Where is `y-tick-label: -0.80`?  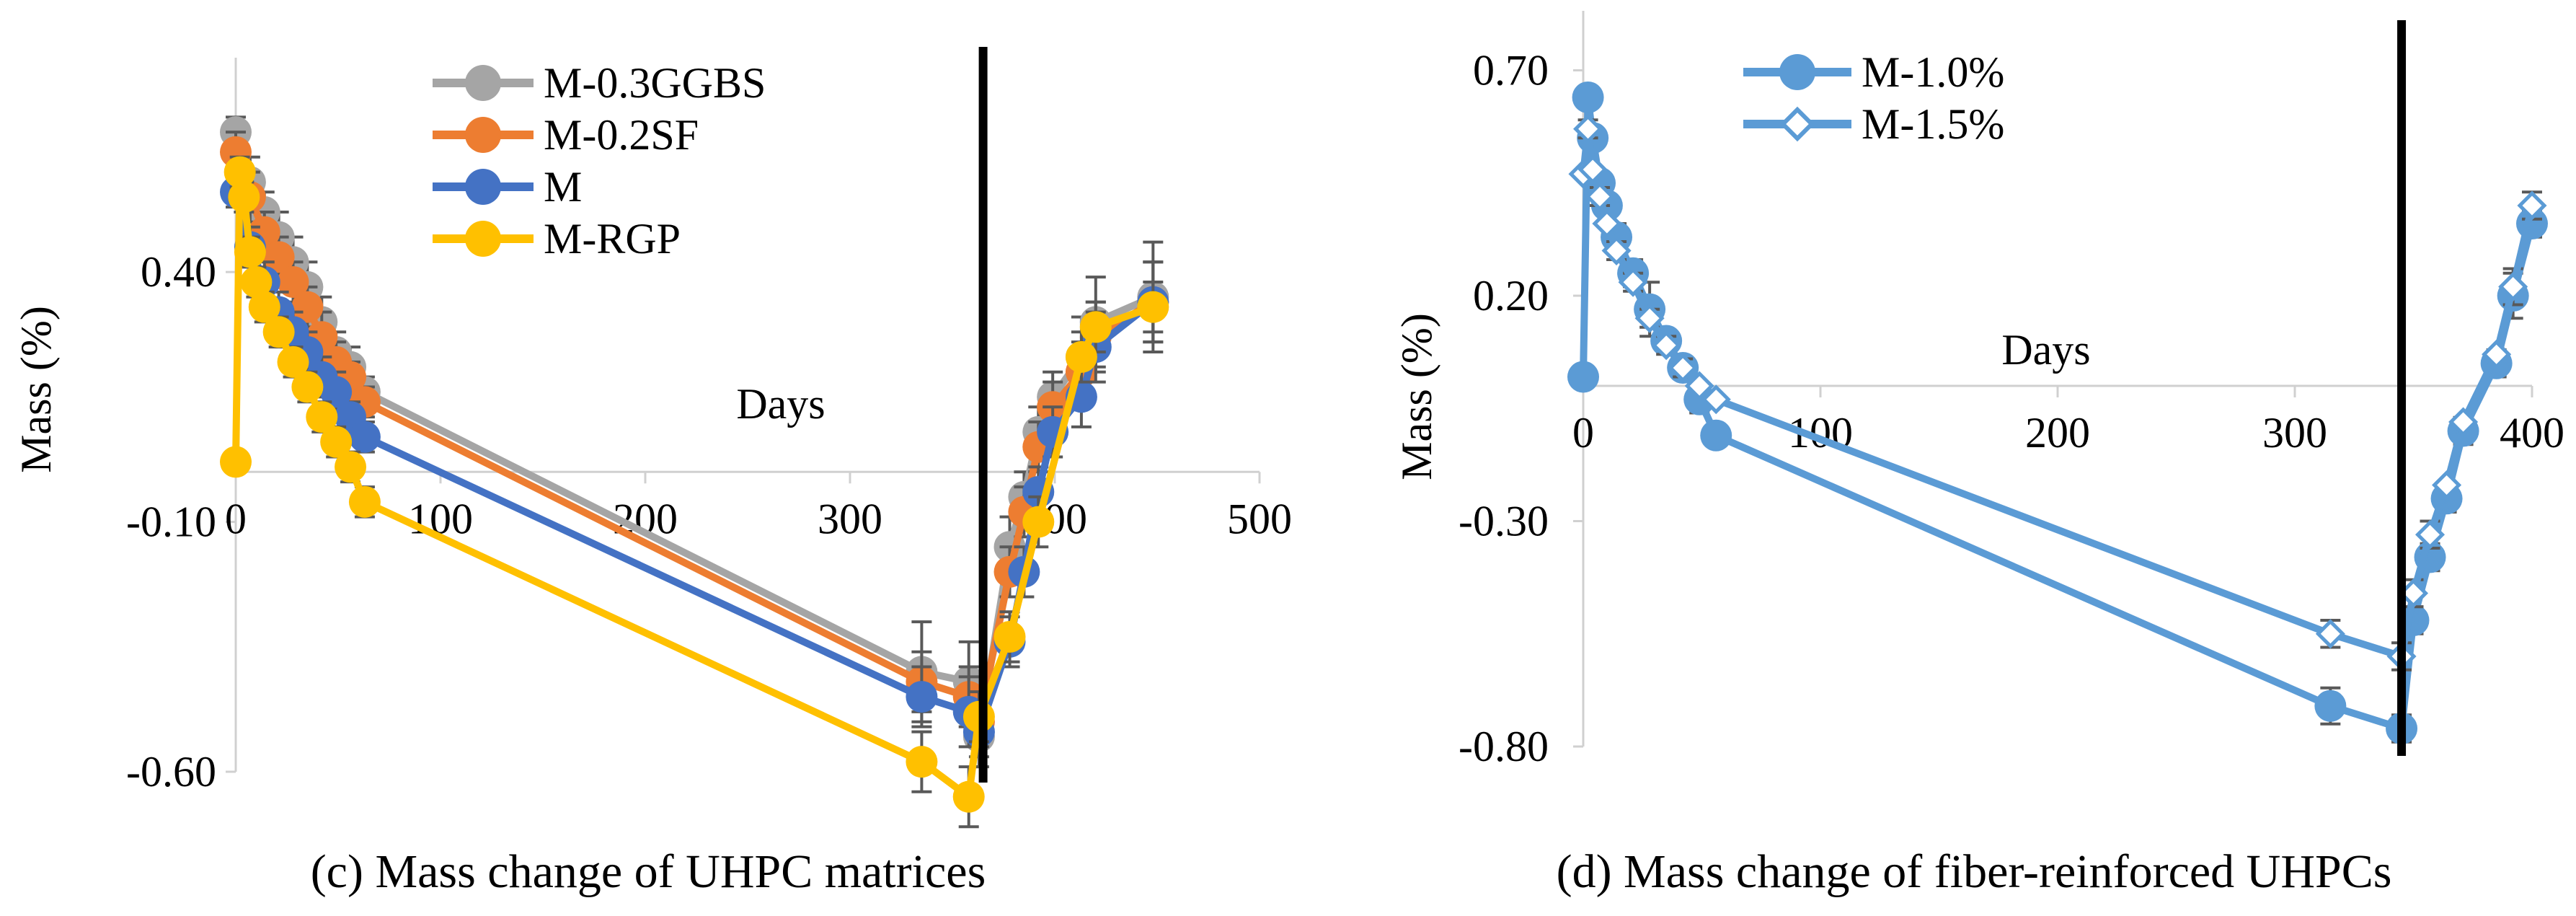
y-tick-label: -0.80 is located at coordinates (1504, 746).